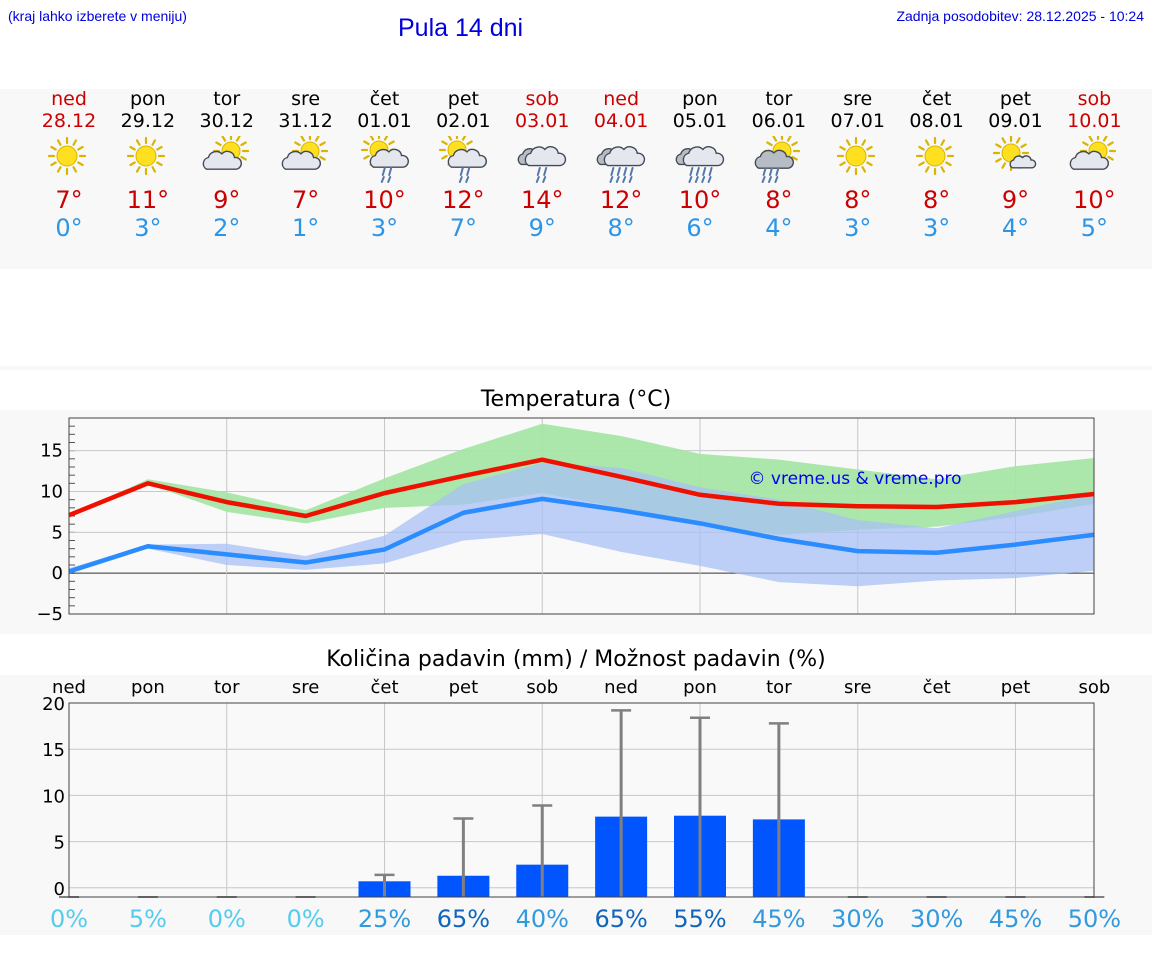  I want to click on day-date: 08.01, so click(936, 121).